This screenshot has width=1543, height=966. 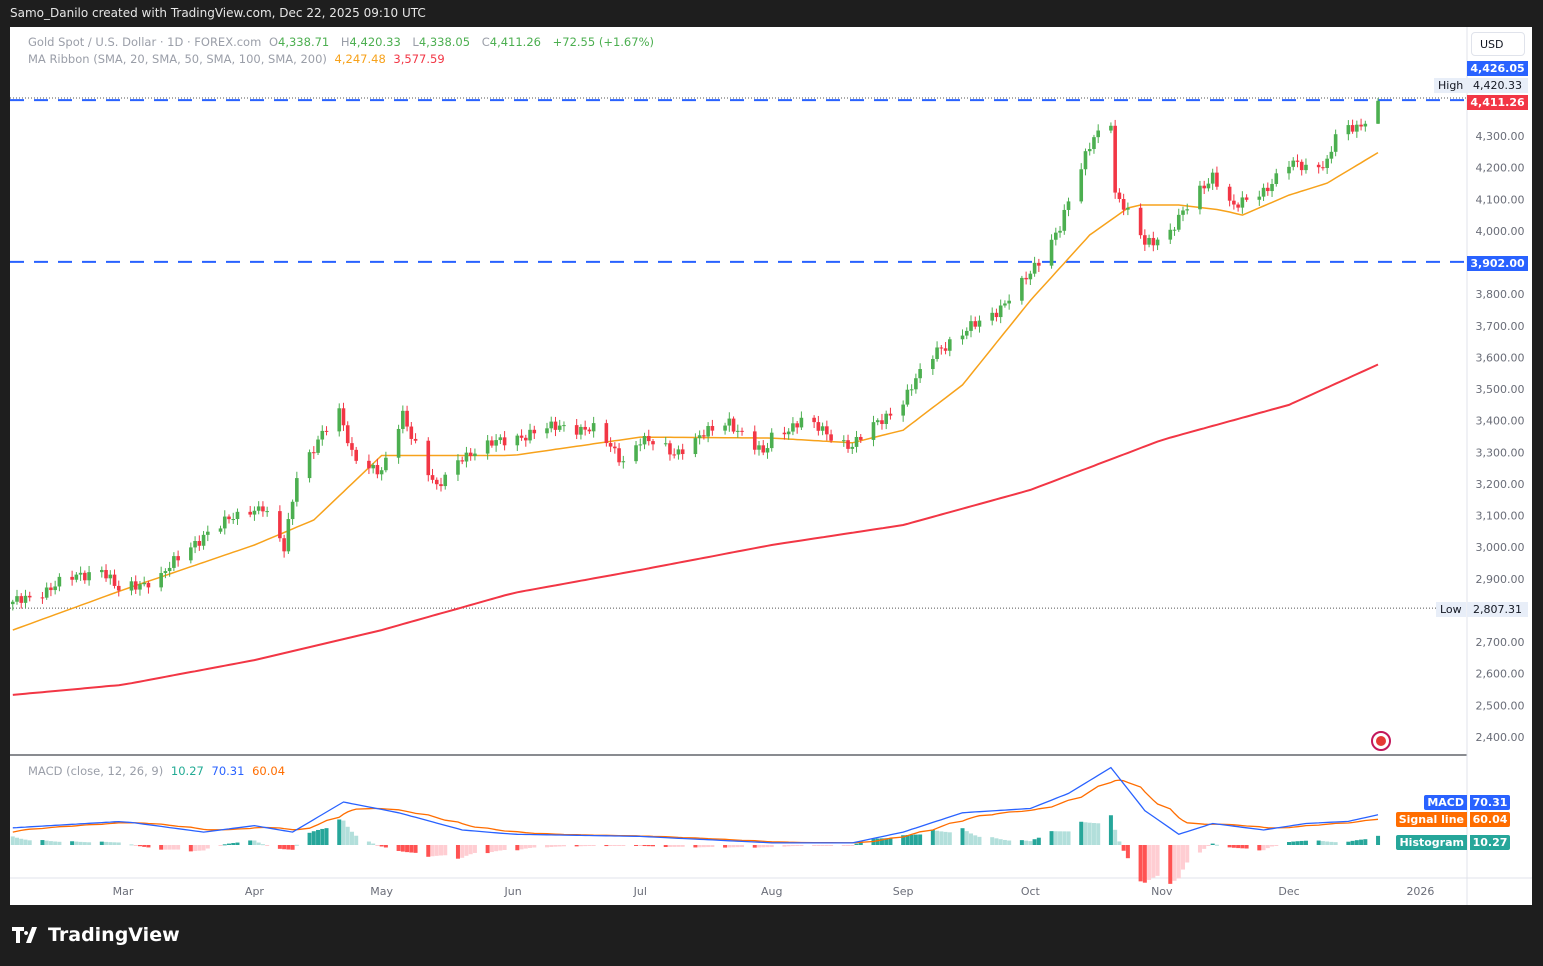 What do you see at coordinates (145, 42) in the screenshot?
I see `symbol-name: Gold Spot / U.S. Dollar · 1D · FOREX.com` at bounding box center [145, 42].